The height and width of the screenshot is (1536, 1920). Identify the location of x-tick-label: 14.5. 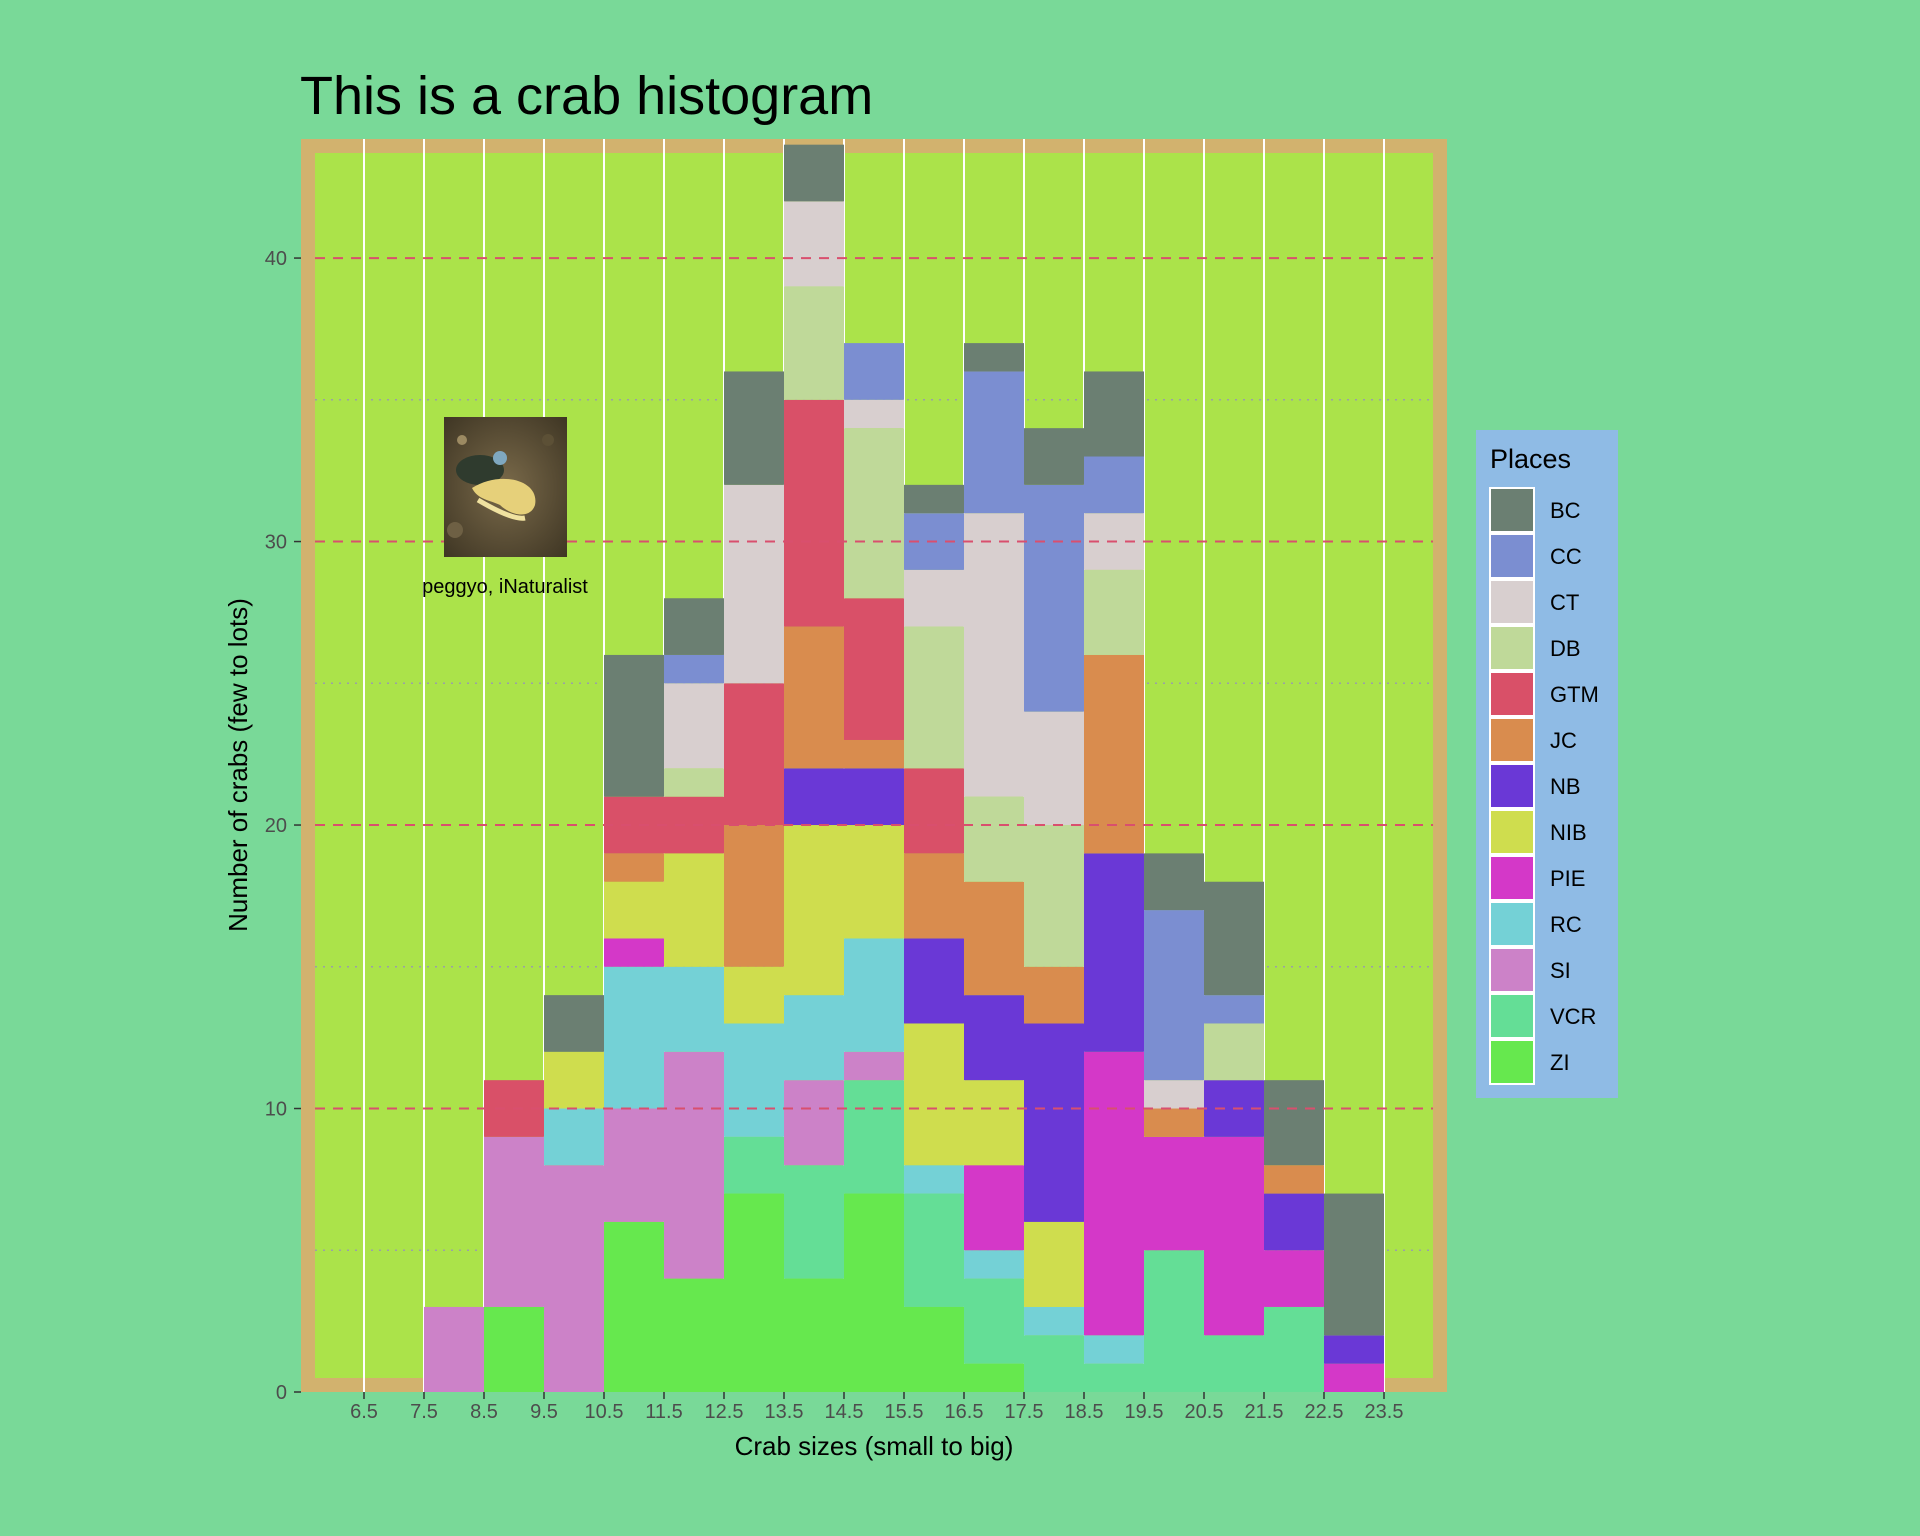
(844, 1412).